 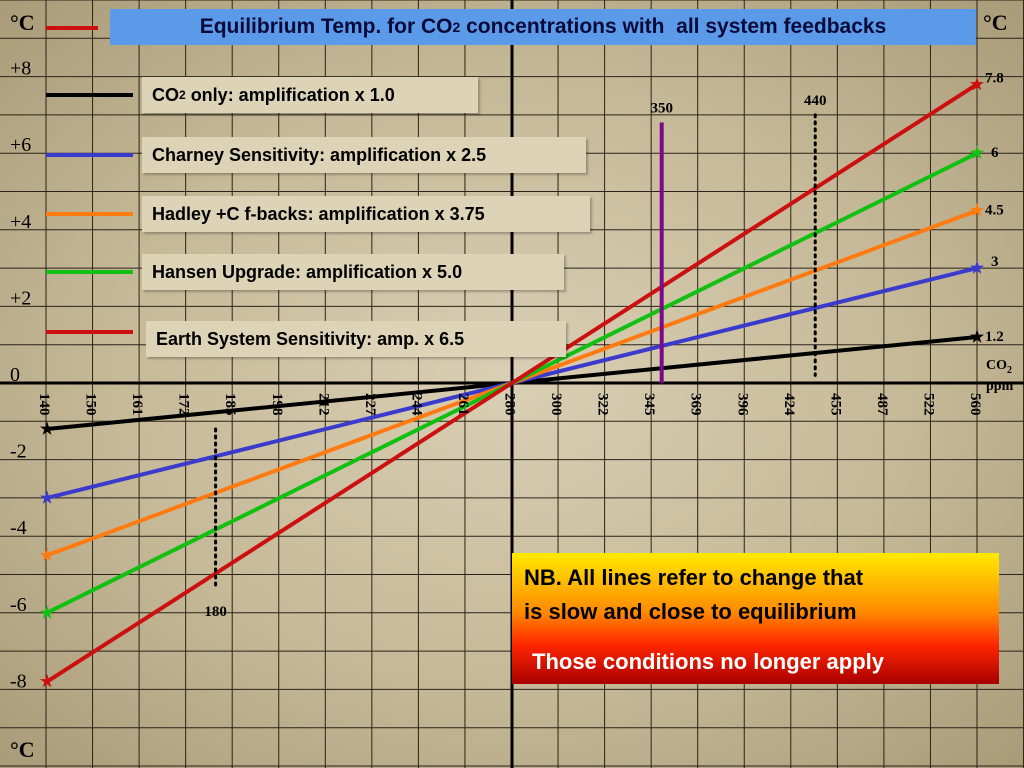 I want to click on y-tick-label: -8, so click(x=18, y=681).